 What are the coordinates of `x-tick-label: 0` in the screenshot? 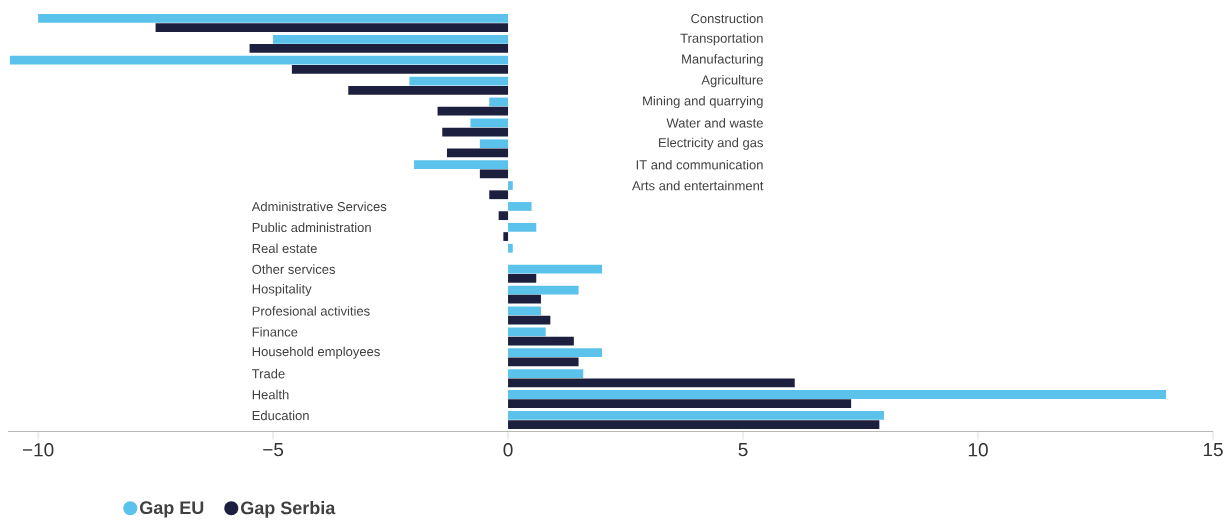 It's located at (508, 450).